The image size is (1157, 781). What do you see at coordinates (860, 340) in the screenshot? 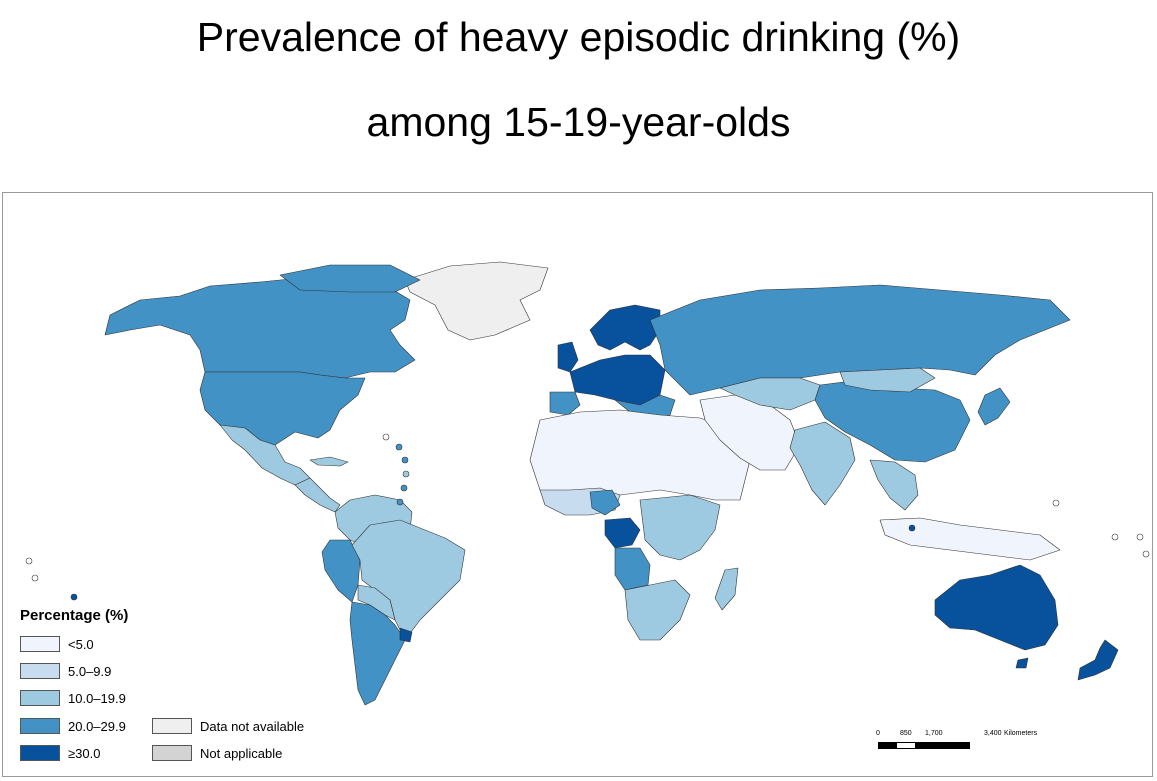
I see `region-russia` at bounding box center [860, 340].